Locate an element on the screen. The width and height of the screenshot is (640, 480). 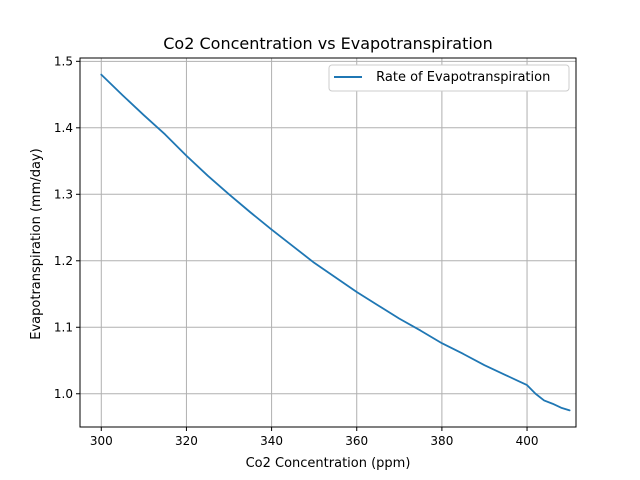
y-axis: 1.0 1.1 1.2 1.3 1.4 1.5 is located at coordinates (67, 227).